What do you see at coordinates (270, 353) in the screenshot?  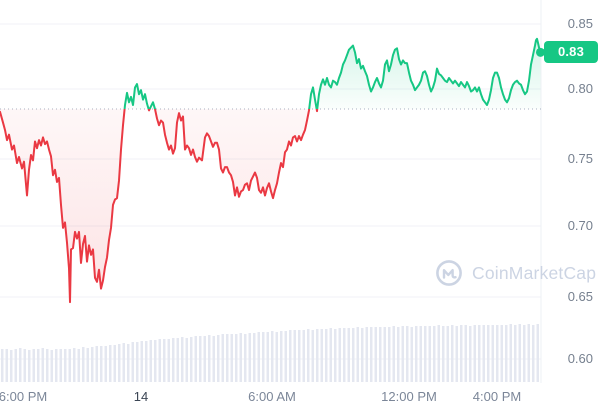 I see `volume-bars` at bounding box center [270, 353].